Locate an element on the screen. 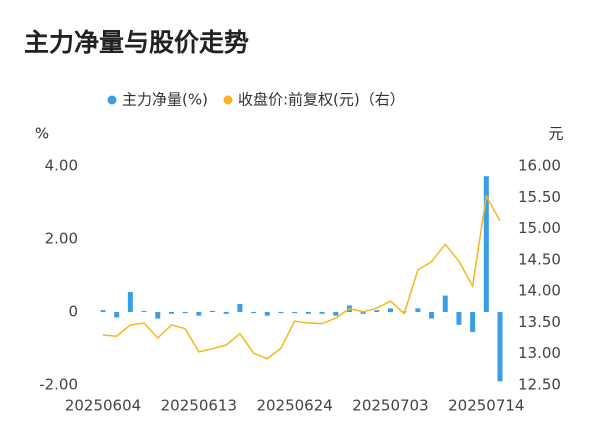 This screenshot has height=446, width=600. x-tick-label: 20250703 is located at coordinates (390, 406).